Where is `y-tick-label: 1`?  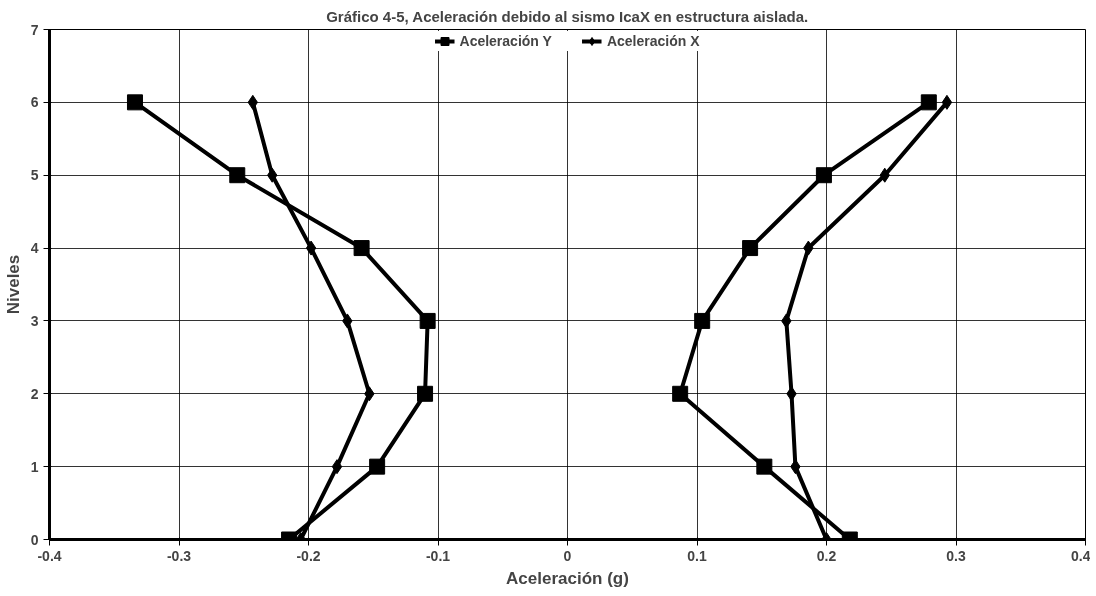
y-tick-label: 1 is located at coordinates (34, 466).